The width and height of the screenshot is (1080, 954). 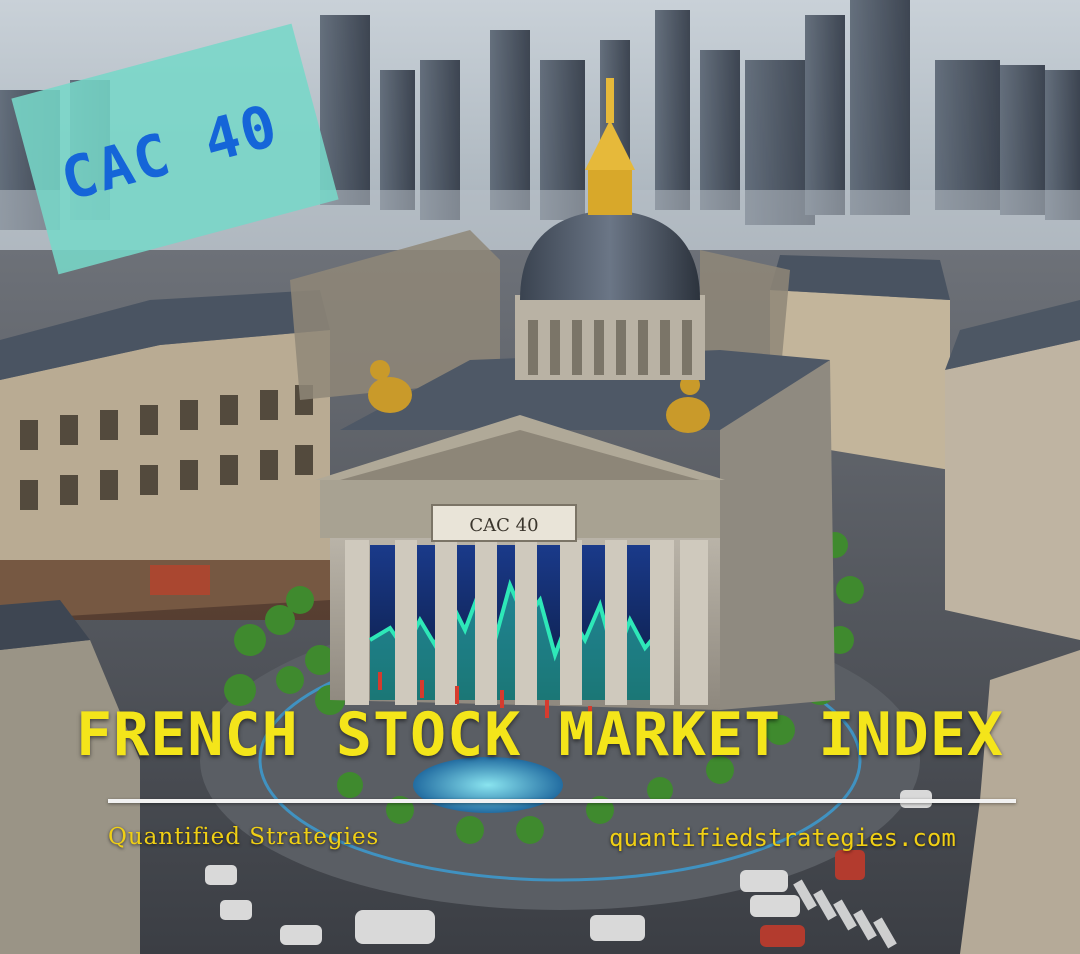 I want to click on footer-url: quantifiedstrategies.com, so click(x=782, y=838).